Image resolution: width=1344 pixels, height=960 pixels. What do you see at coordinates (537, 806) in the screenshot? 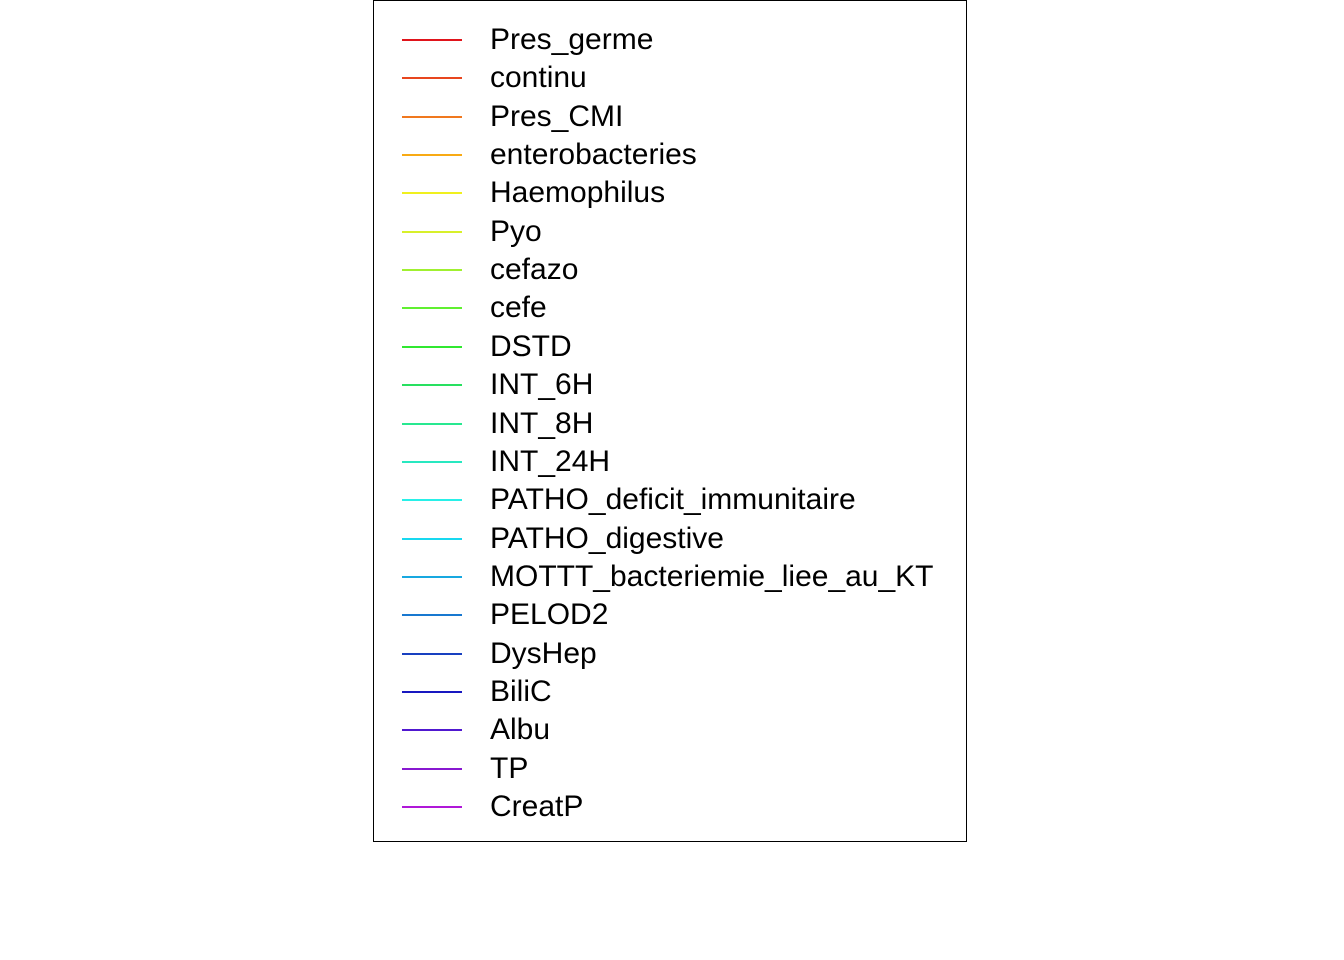
I see `legend-label: CreatP` at bounding box center [537, 806].